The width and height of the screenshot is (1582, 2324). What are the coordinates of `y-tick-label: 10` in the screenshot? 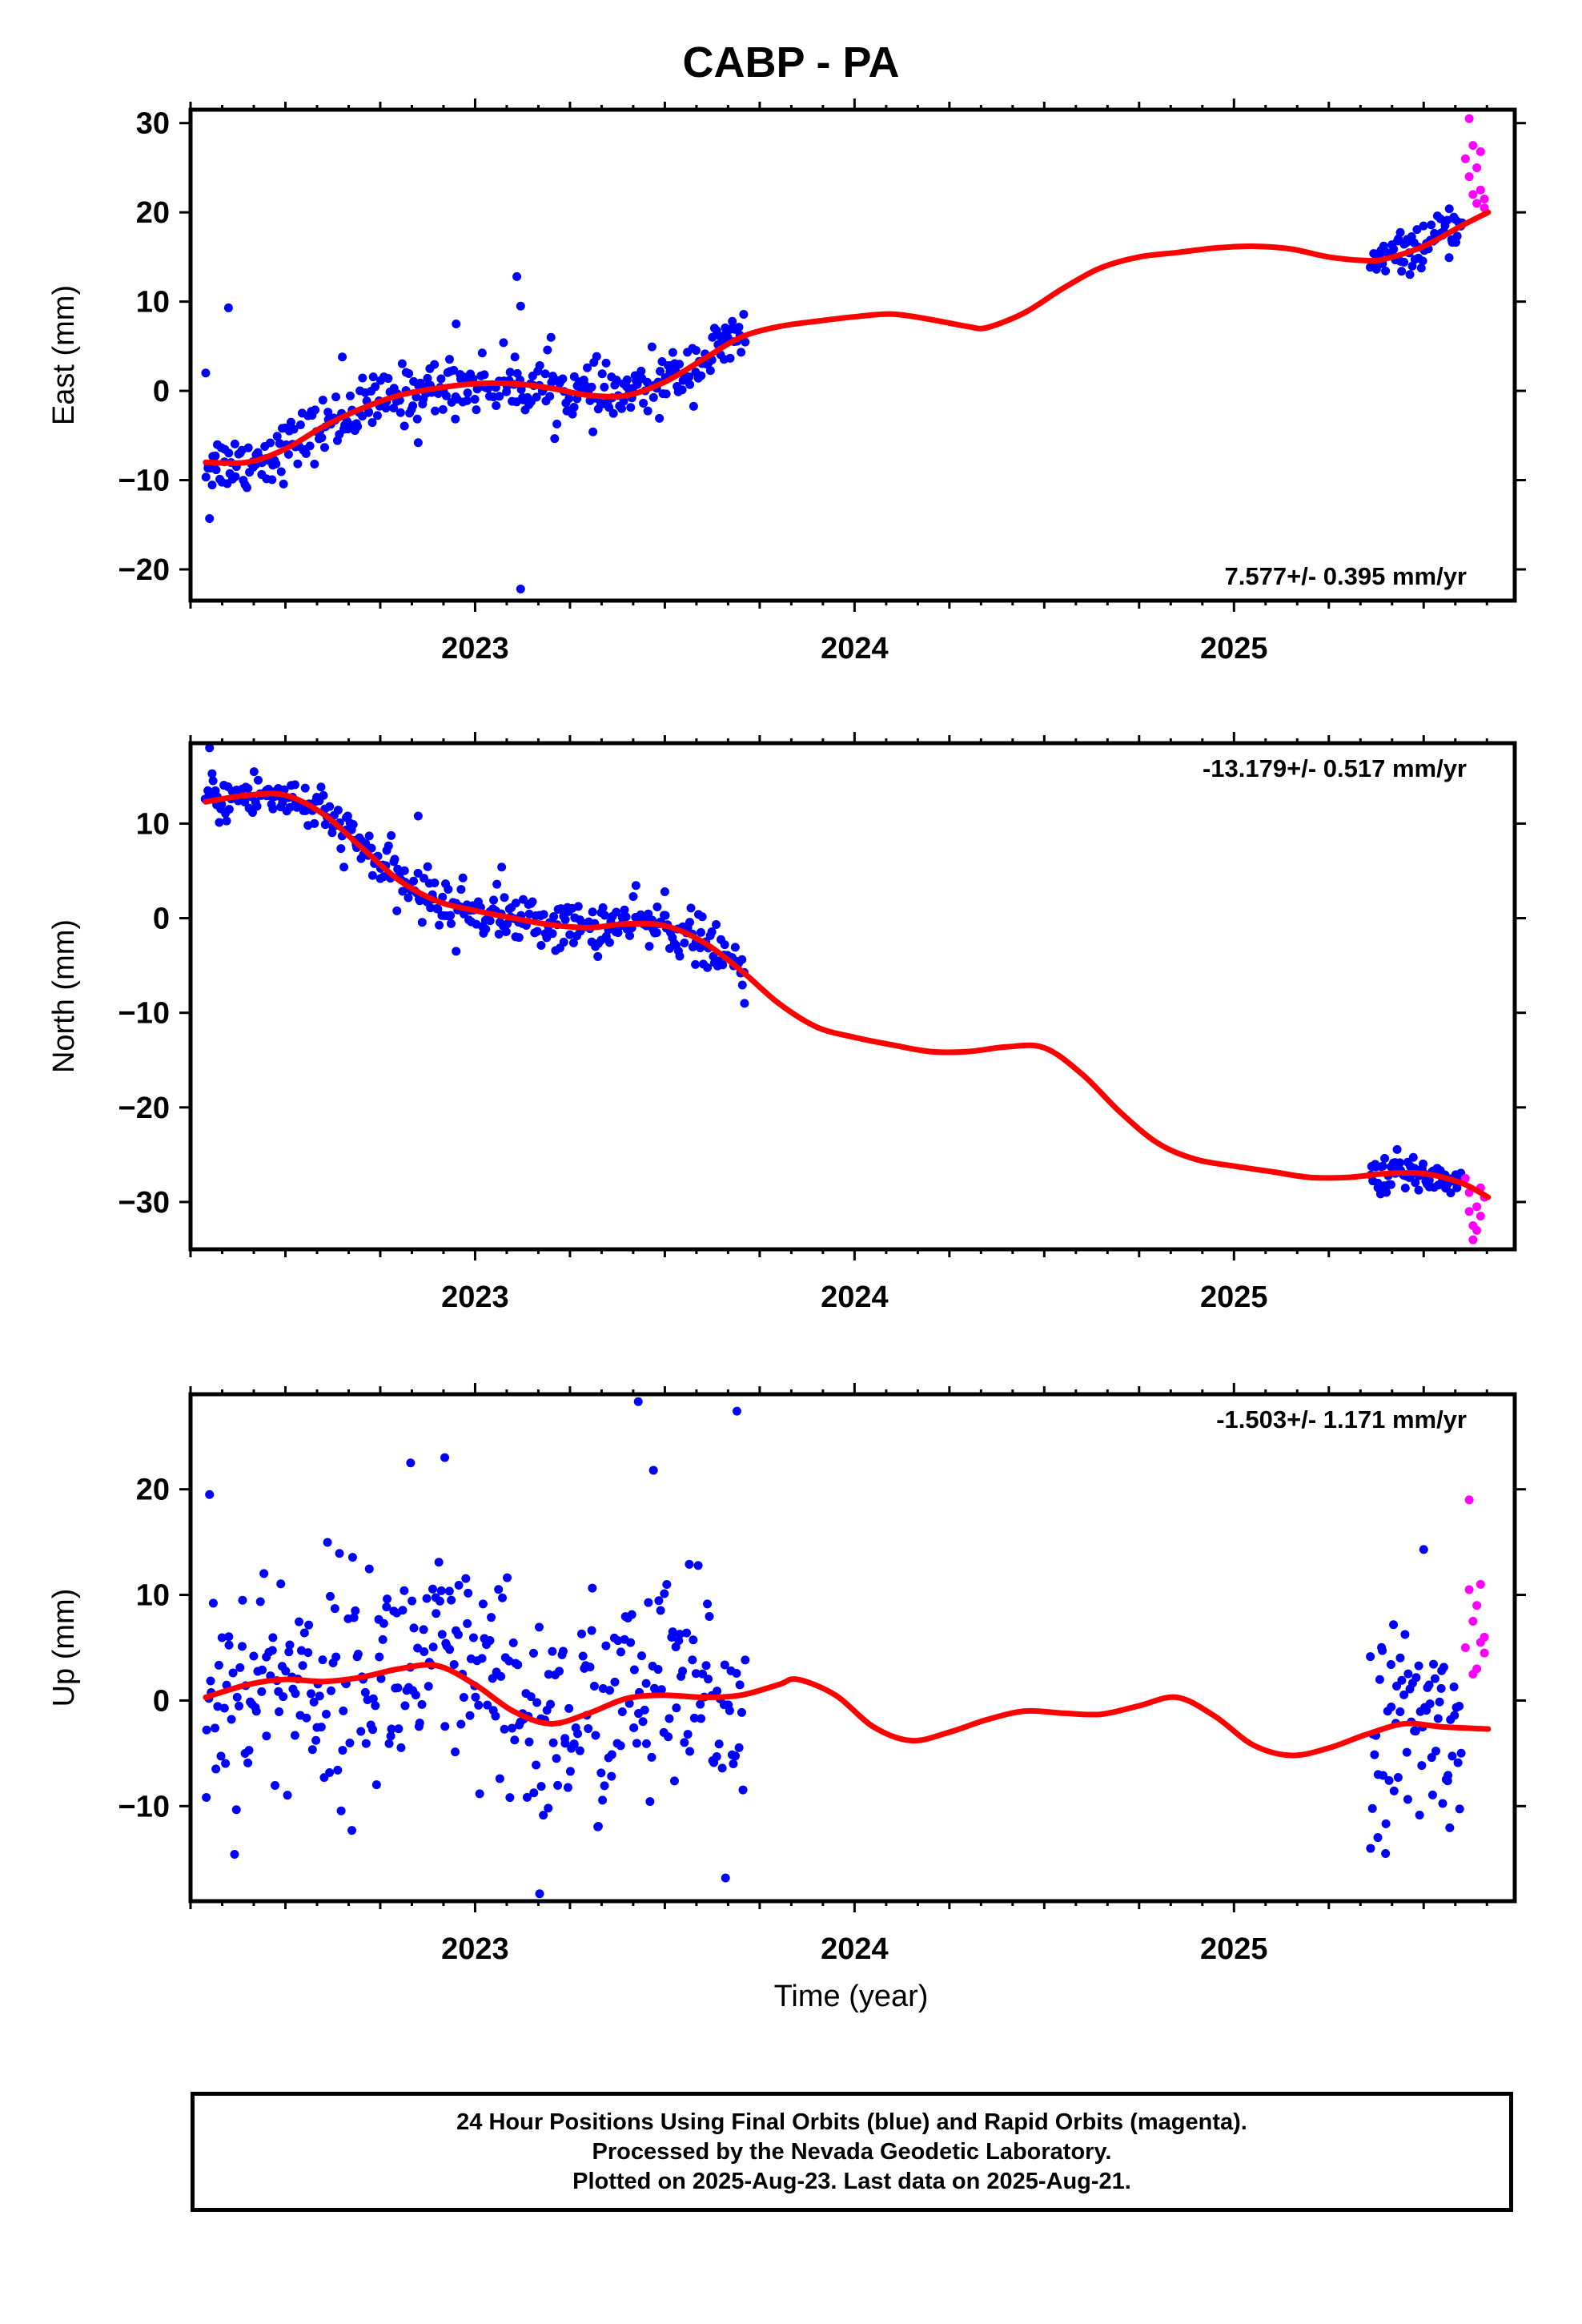 It's located at (153, 303).